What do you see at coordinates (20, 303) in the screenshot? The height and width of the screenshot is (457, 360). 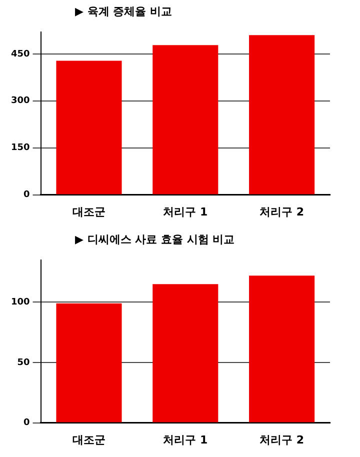 I see `y-tick-label: 100` at bounding box center [20, 303].